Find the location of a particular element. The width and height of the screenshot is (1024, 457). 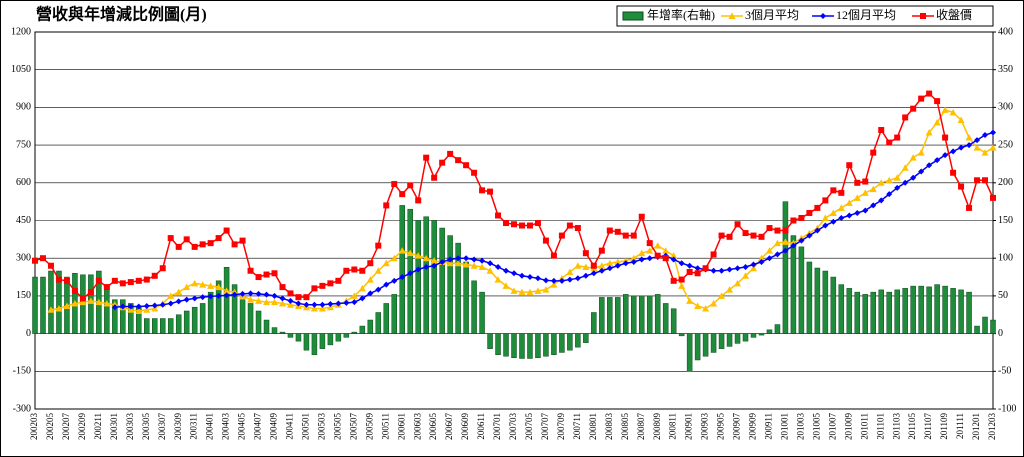

x-tick-label: 200503 is located at coordinates (321, 427).